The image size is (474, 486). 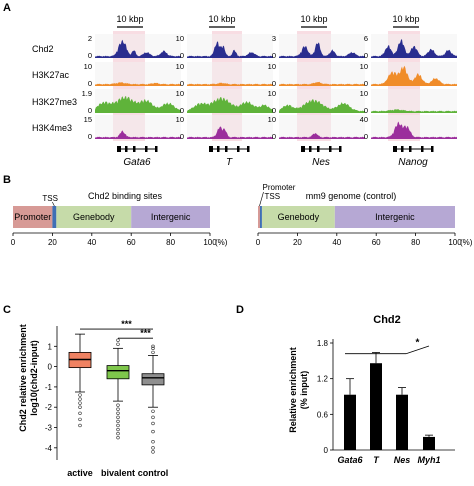 I want to click on track-scale-max: 15, so click(x=88, y=119).